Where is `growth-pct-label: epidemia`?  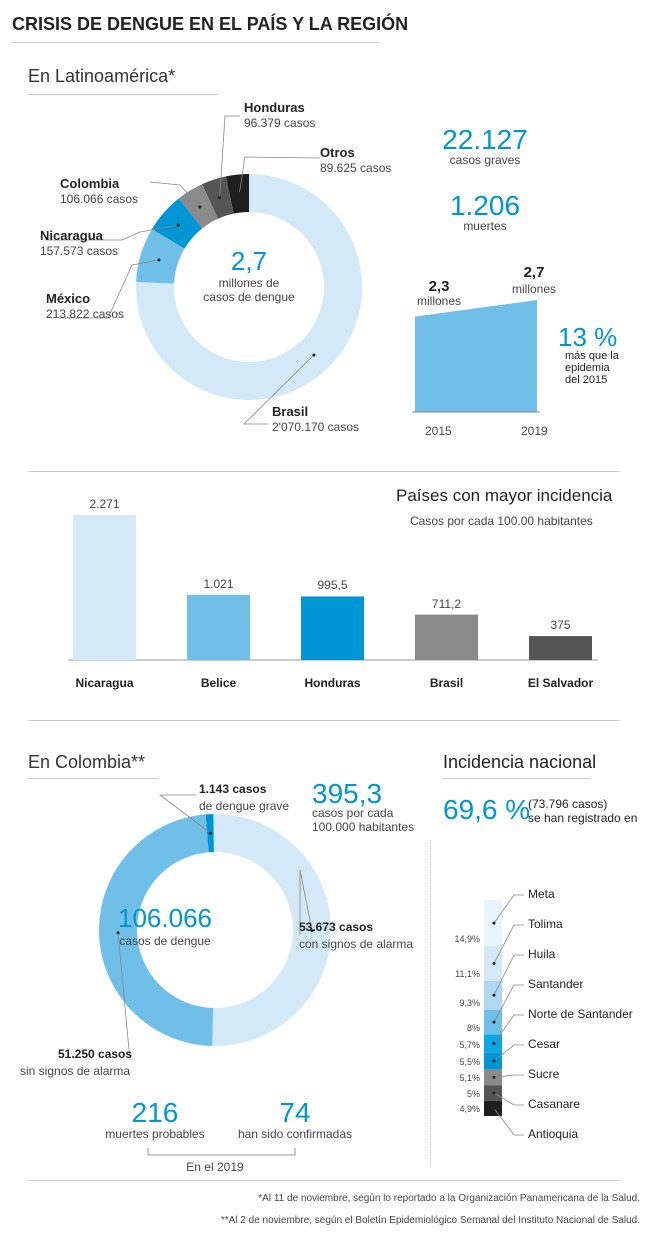
growth-pct-label: epidemia is located at coordinates (587, 368).